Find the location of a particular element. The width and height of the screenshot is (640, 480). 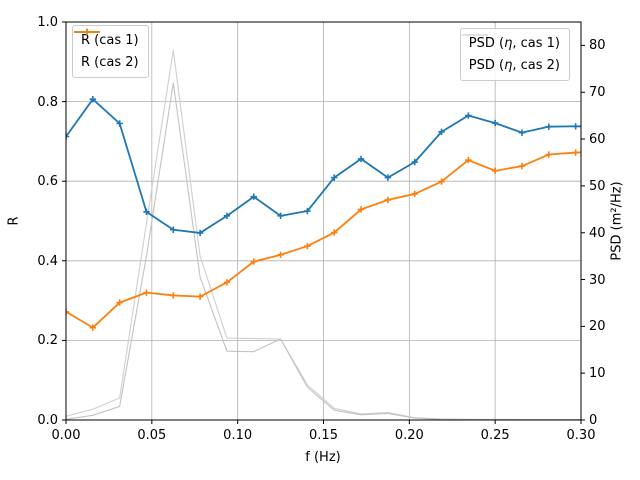

legend-r-curves: R (cas 1) R (cas 2) is located at coordinates (110, 51).